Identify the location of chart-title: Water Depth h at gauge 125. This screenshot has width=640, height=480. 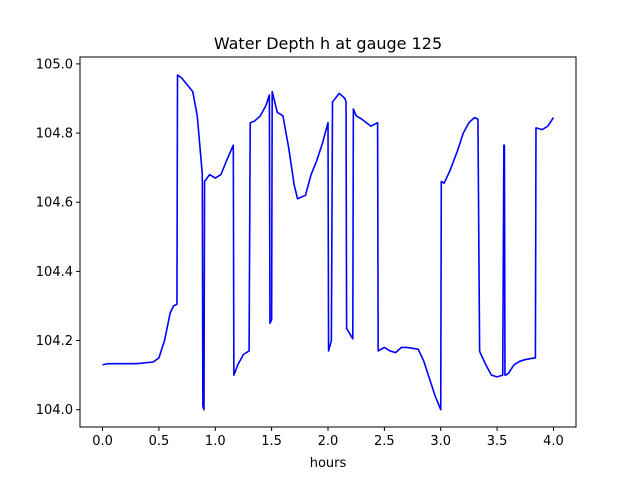
(328, 43).